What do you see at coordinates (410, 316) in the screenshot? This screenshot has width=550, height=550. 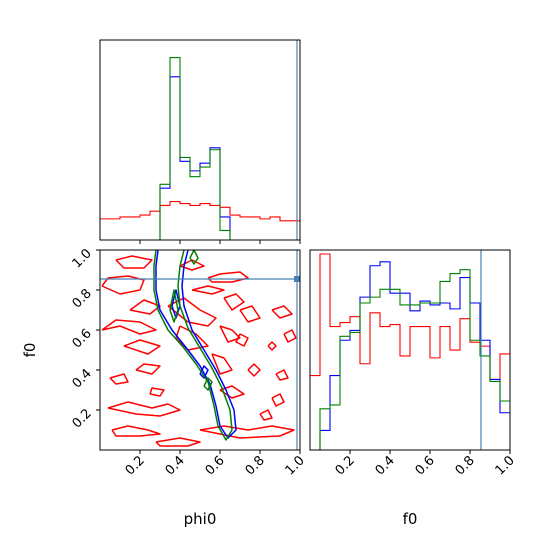 I see `f0-hist-red` at bounding box center [410, 316].